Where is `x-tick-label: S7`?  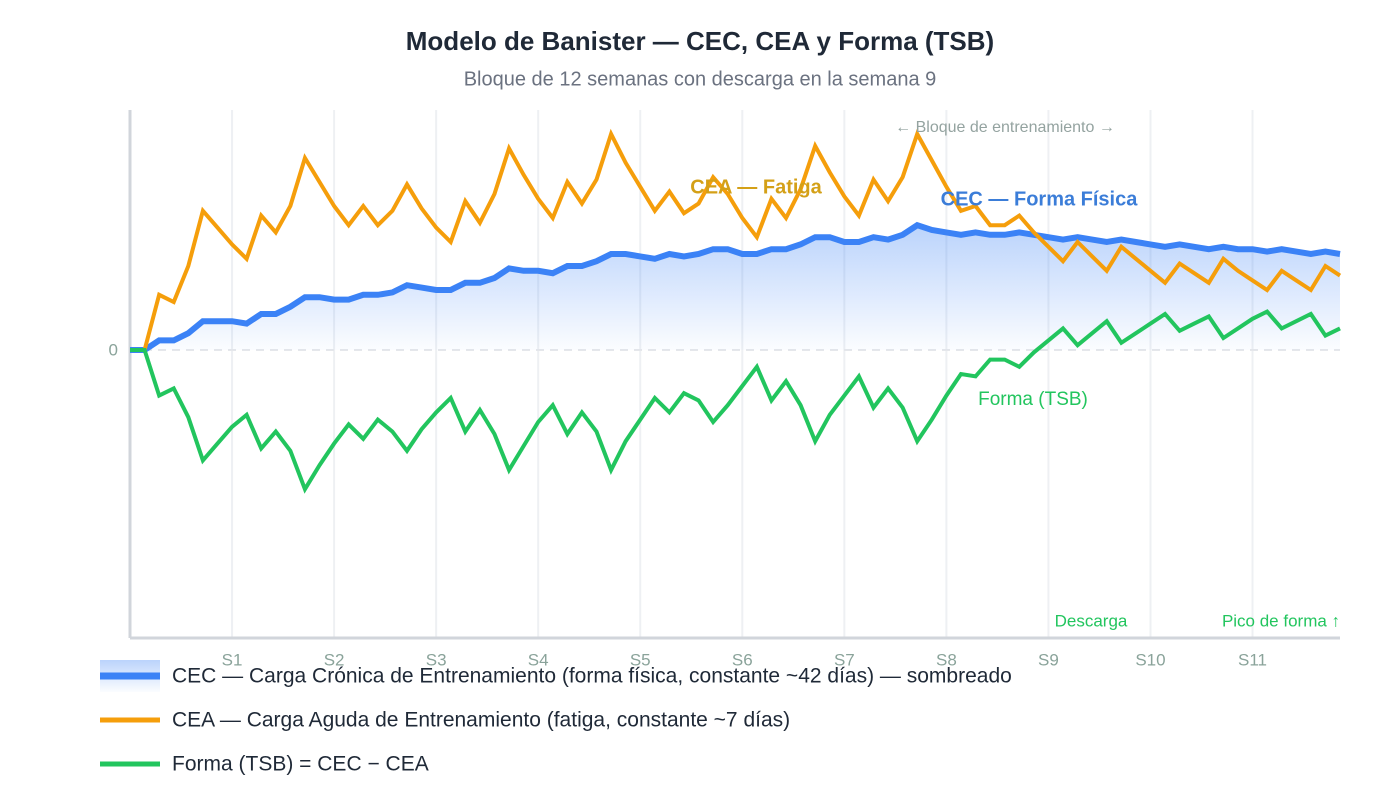 x-tick-label: S7 is located at coordinates (844, 659).